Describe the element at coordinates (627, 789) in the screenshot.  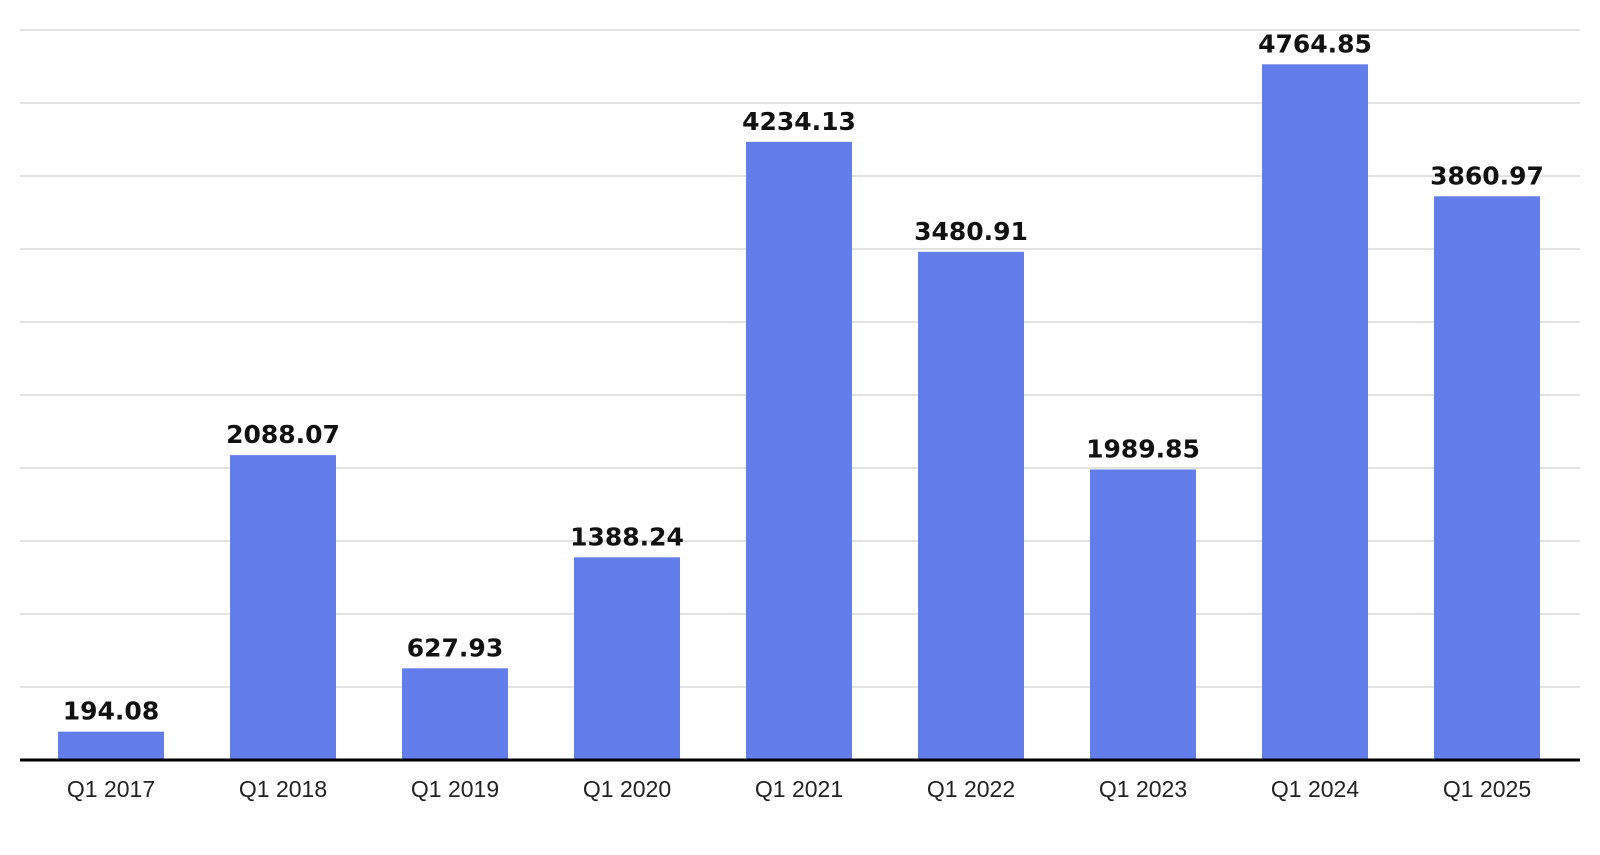
I see `x-tick-label: Q1 2020` at that location.